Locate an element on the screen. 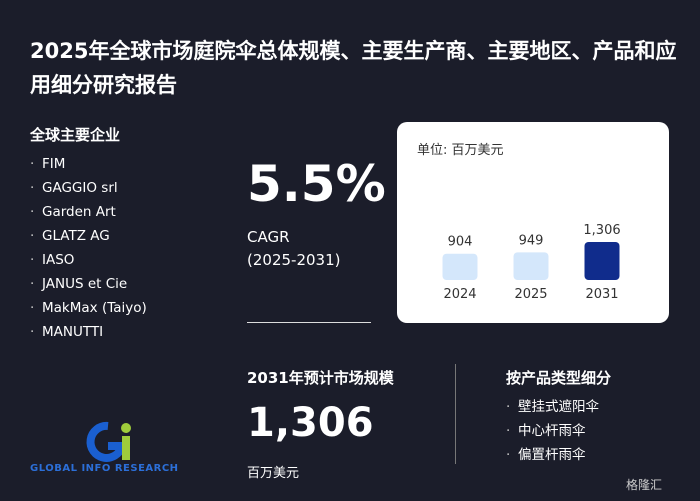 The height and width of the screenshot is (501, 700). logo-mark is located at coordinates (108, 441).